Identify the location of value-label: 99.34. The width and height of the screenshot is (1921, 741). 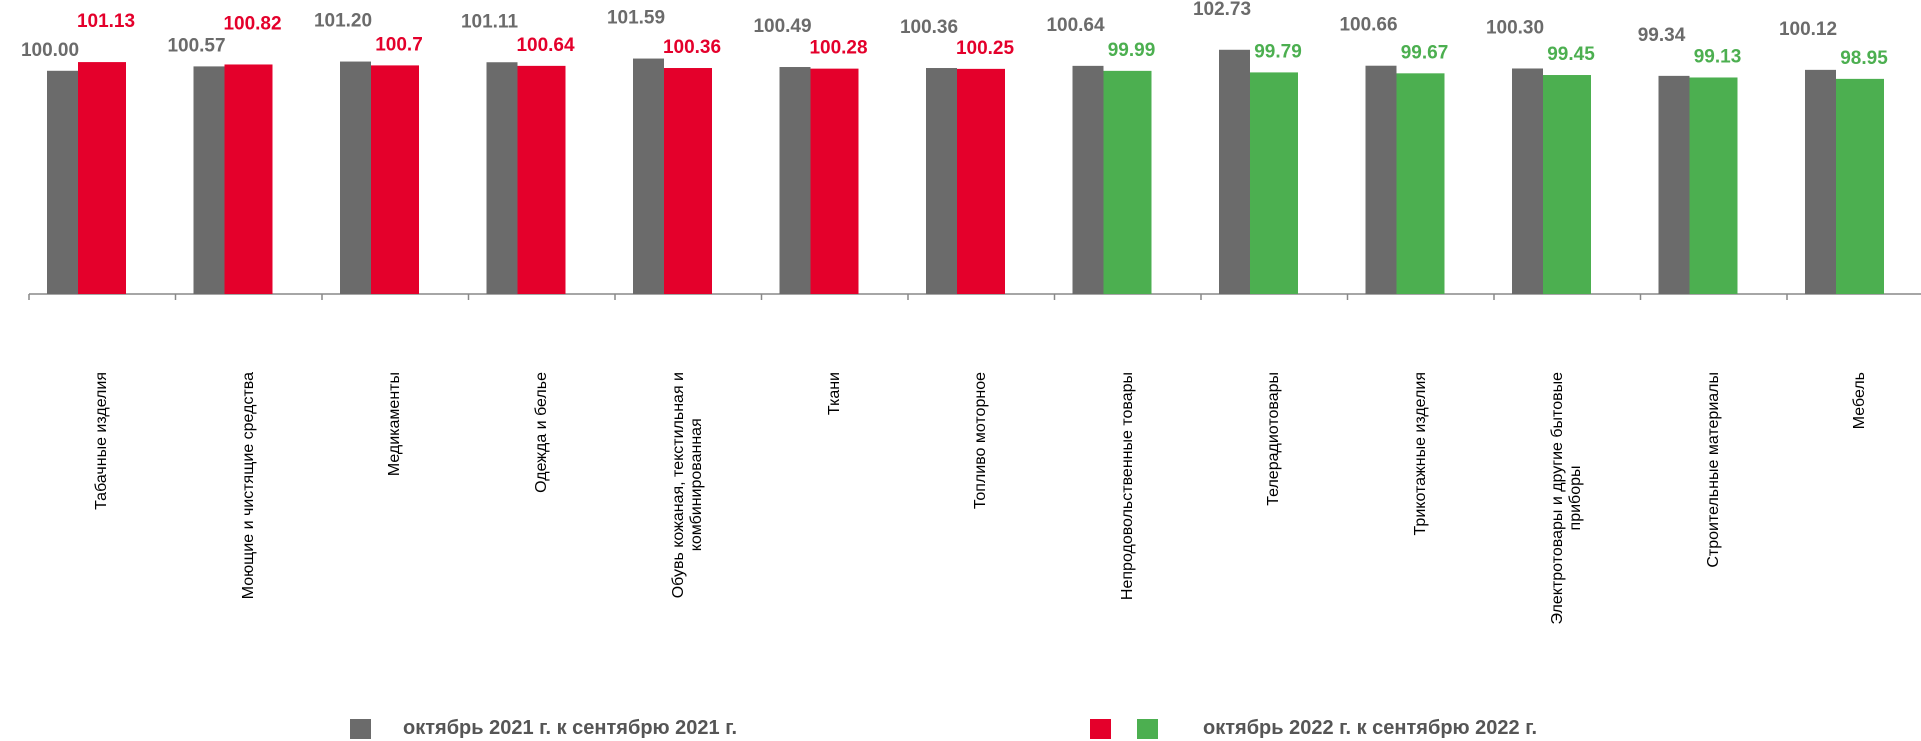
(1662, 35).